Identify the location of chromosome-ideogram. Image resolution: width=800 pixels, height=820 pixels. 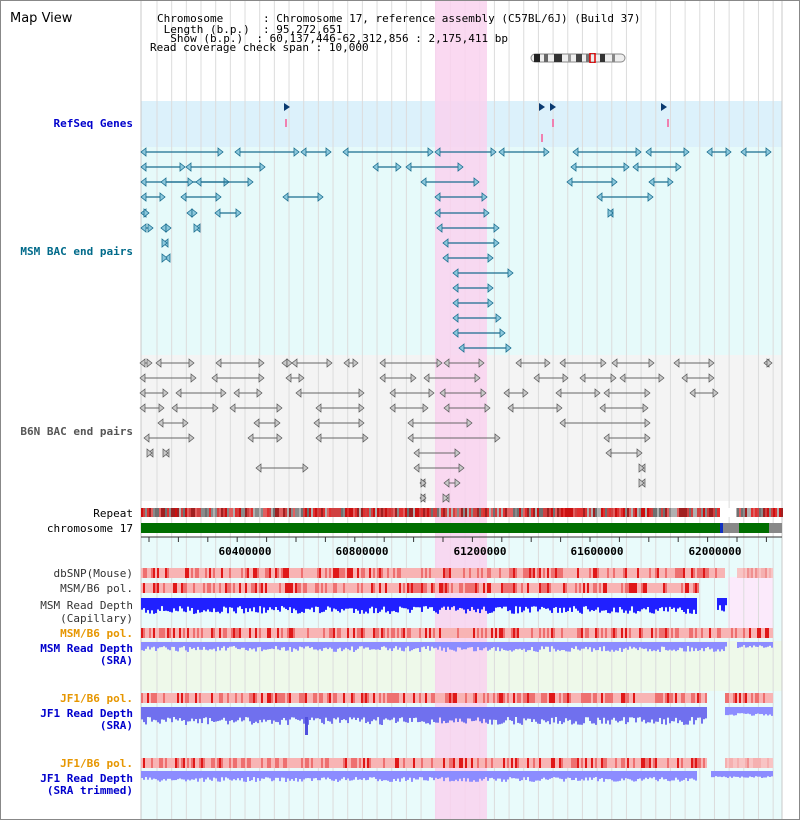
(578, 58).